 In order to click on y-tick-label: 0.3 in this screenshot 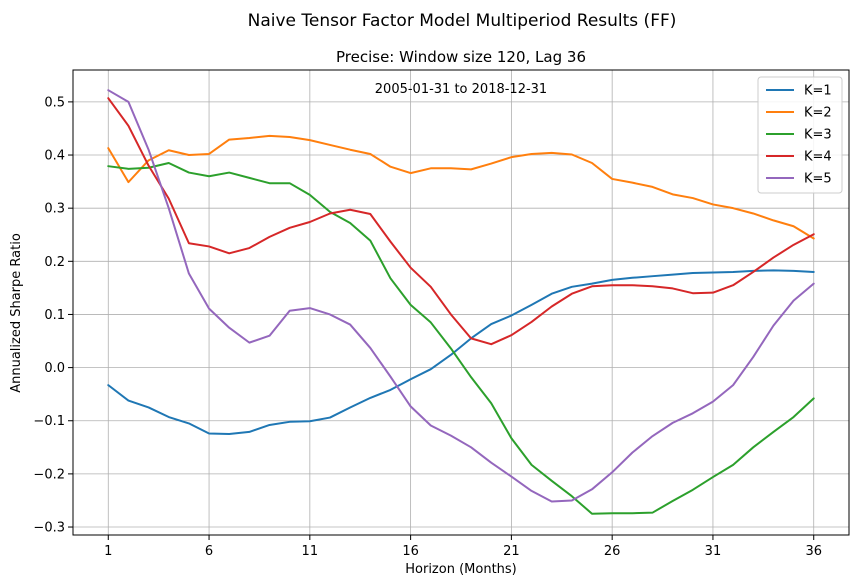, I will do `click(54, 209)`.